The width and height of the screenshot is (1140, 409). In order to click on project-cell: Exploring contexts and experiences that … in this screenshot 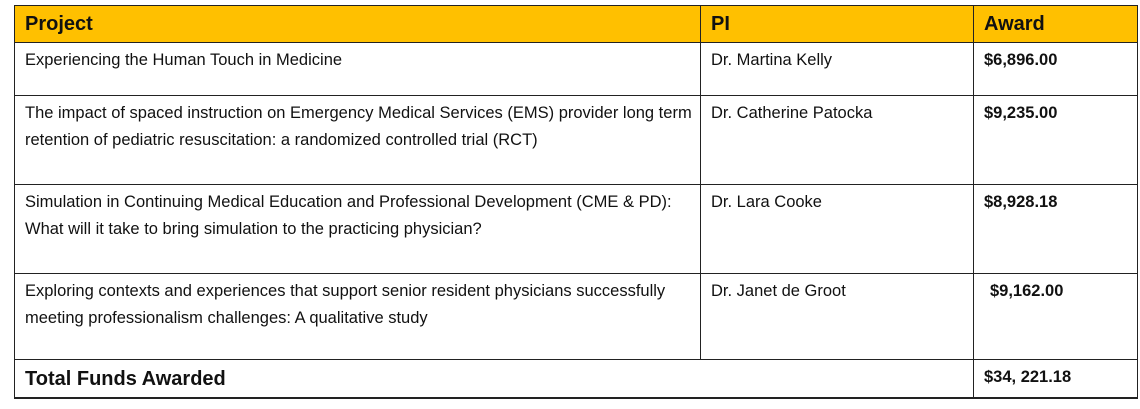, I will do `click(357, 316)`.